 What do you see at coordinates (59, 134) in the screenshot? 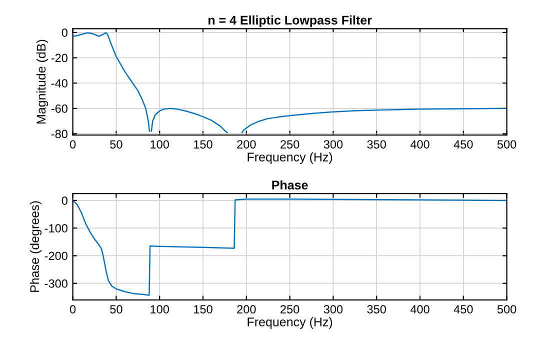
I see `y-tick-label: -80` at bounding box center [59, 134].